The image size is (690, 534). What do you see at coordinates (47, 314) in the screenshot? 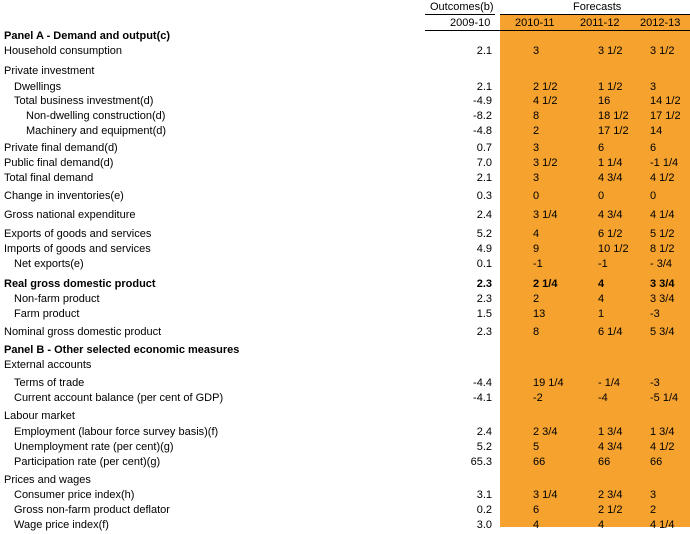
I see `row-label: Farm product` at bounding box center [47, 314].